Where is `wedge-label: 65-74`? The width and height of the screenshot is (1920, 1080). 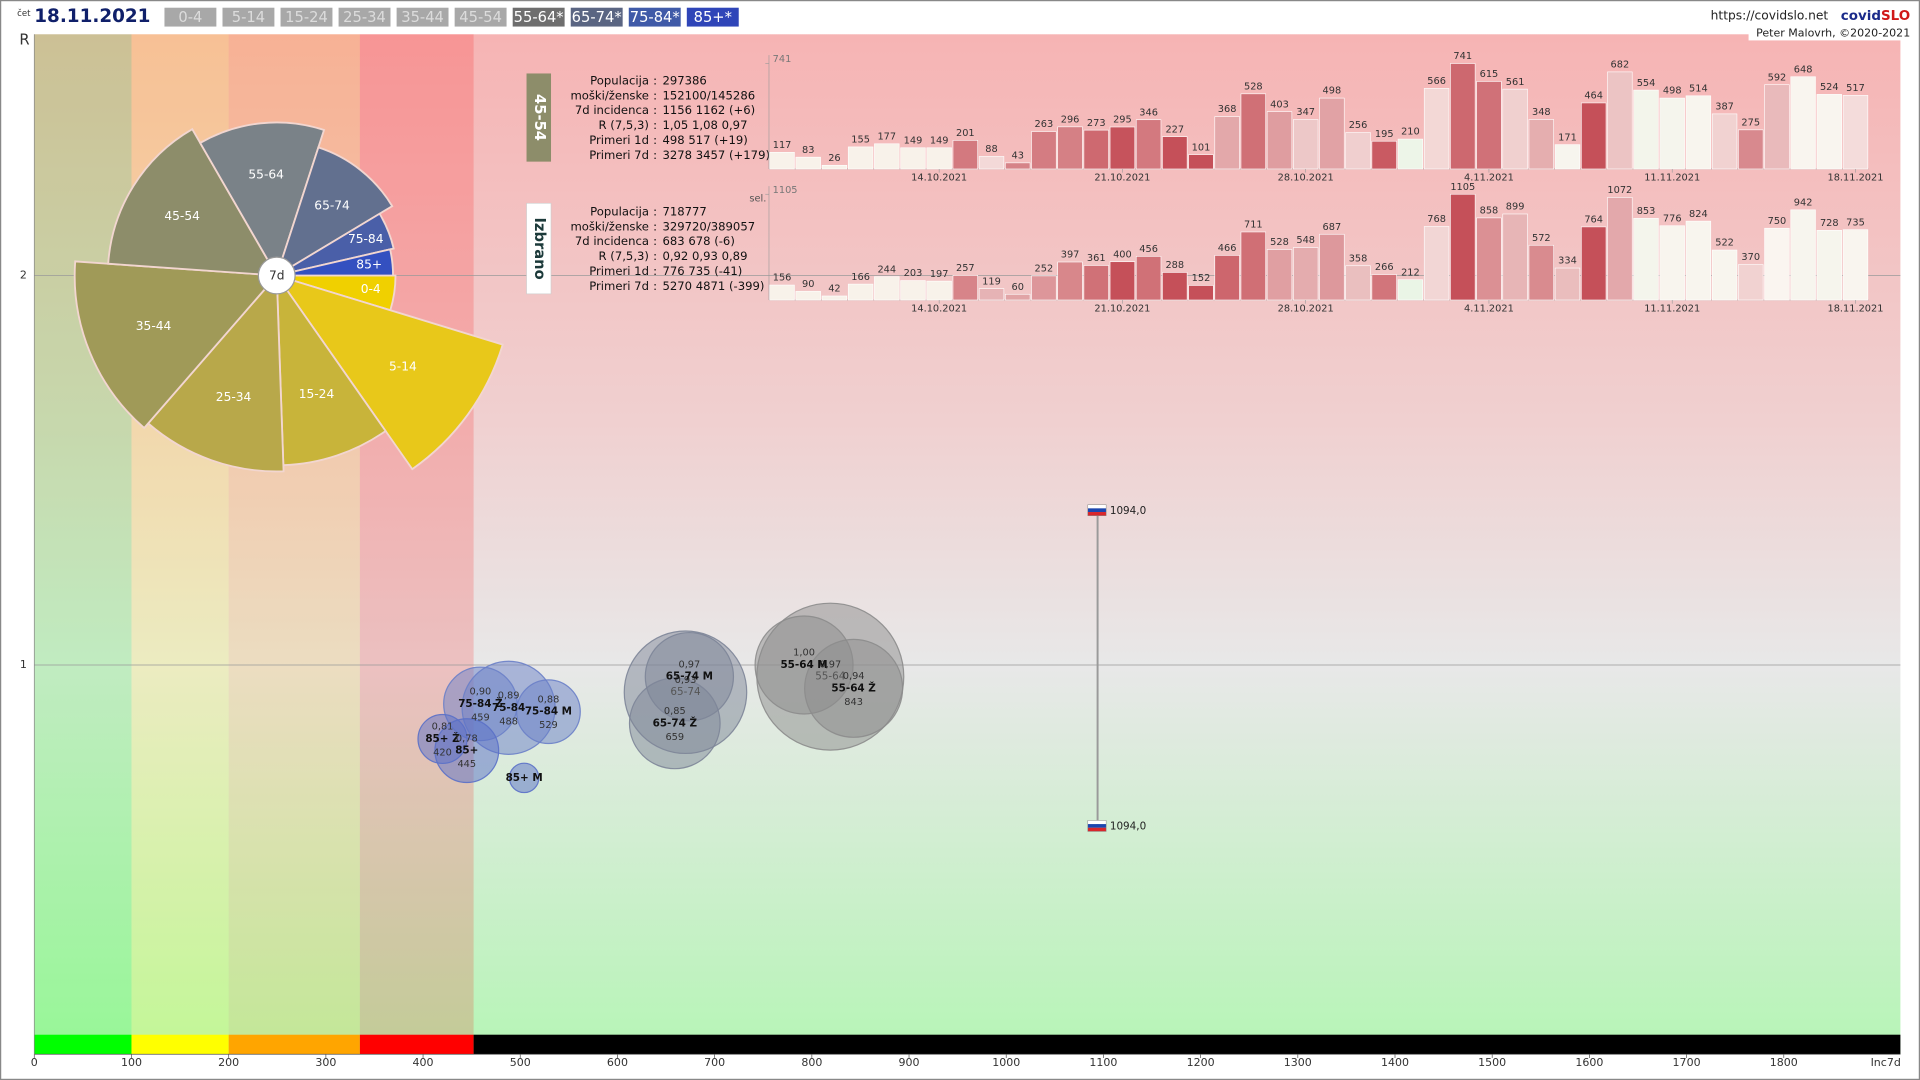
wedge-label: 65-74 is located at coordinates (332, 205).